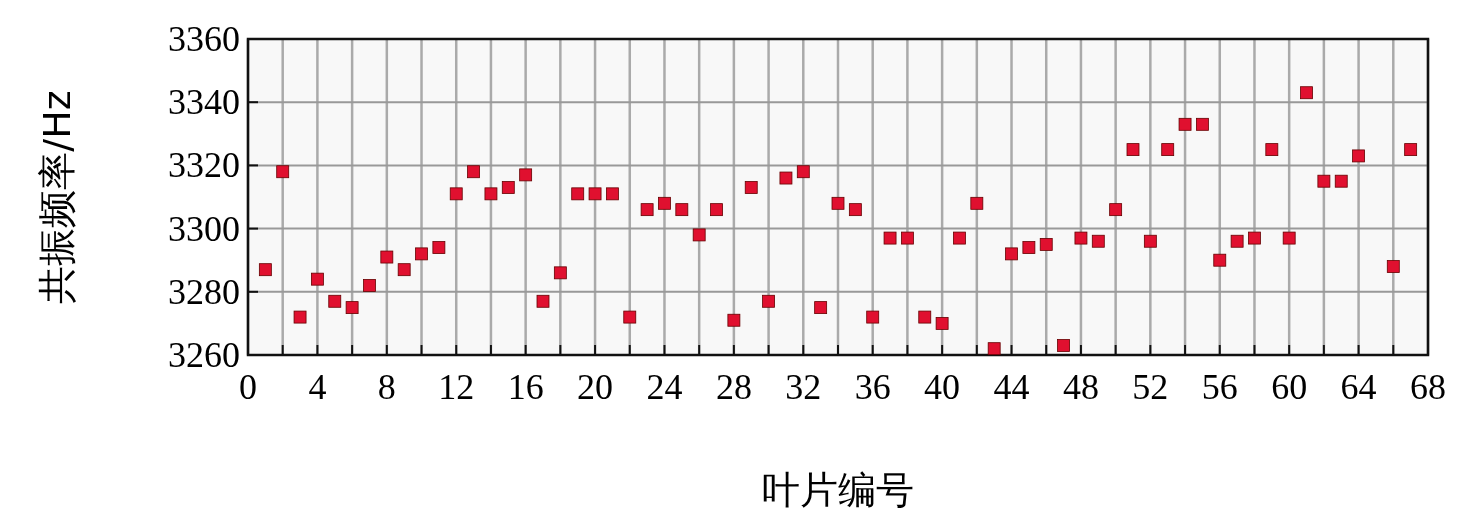 This screenshot has width=1476, height=531. What do you see at coordinates (1150, 387) in the screenshot?
I see `x-tick-label: 52` at bounding box center [1150, 387].